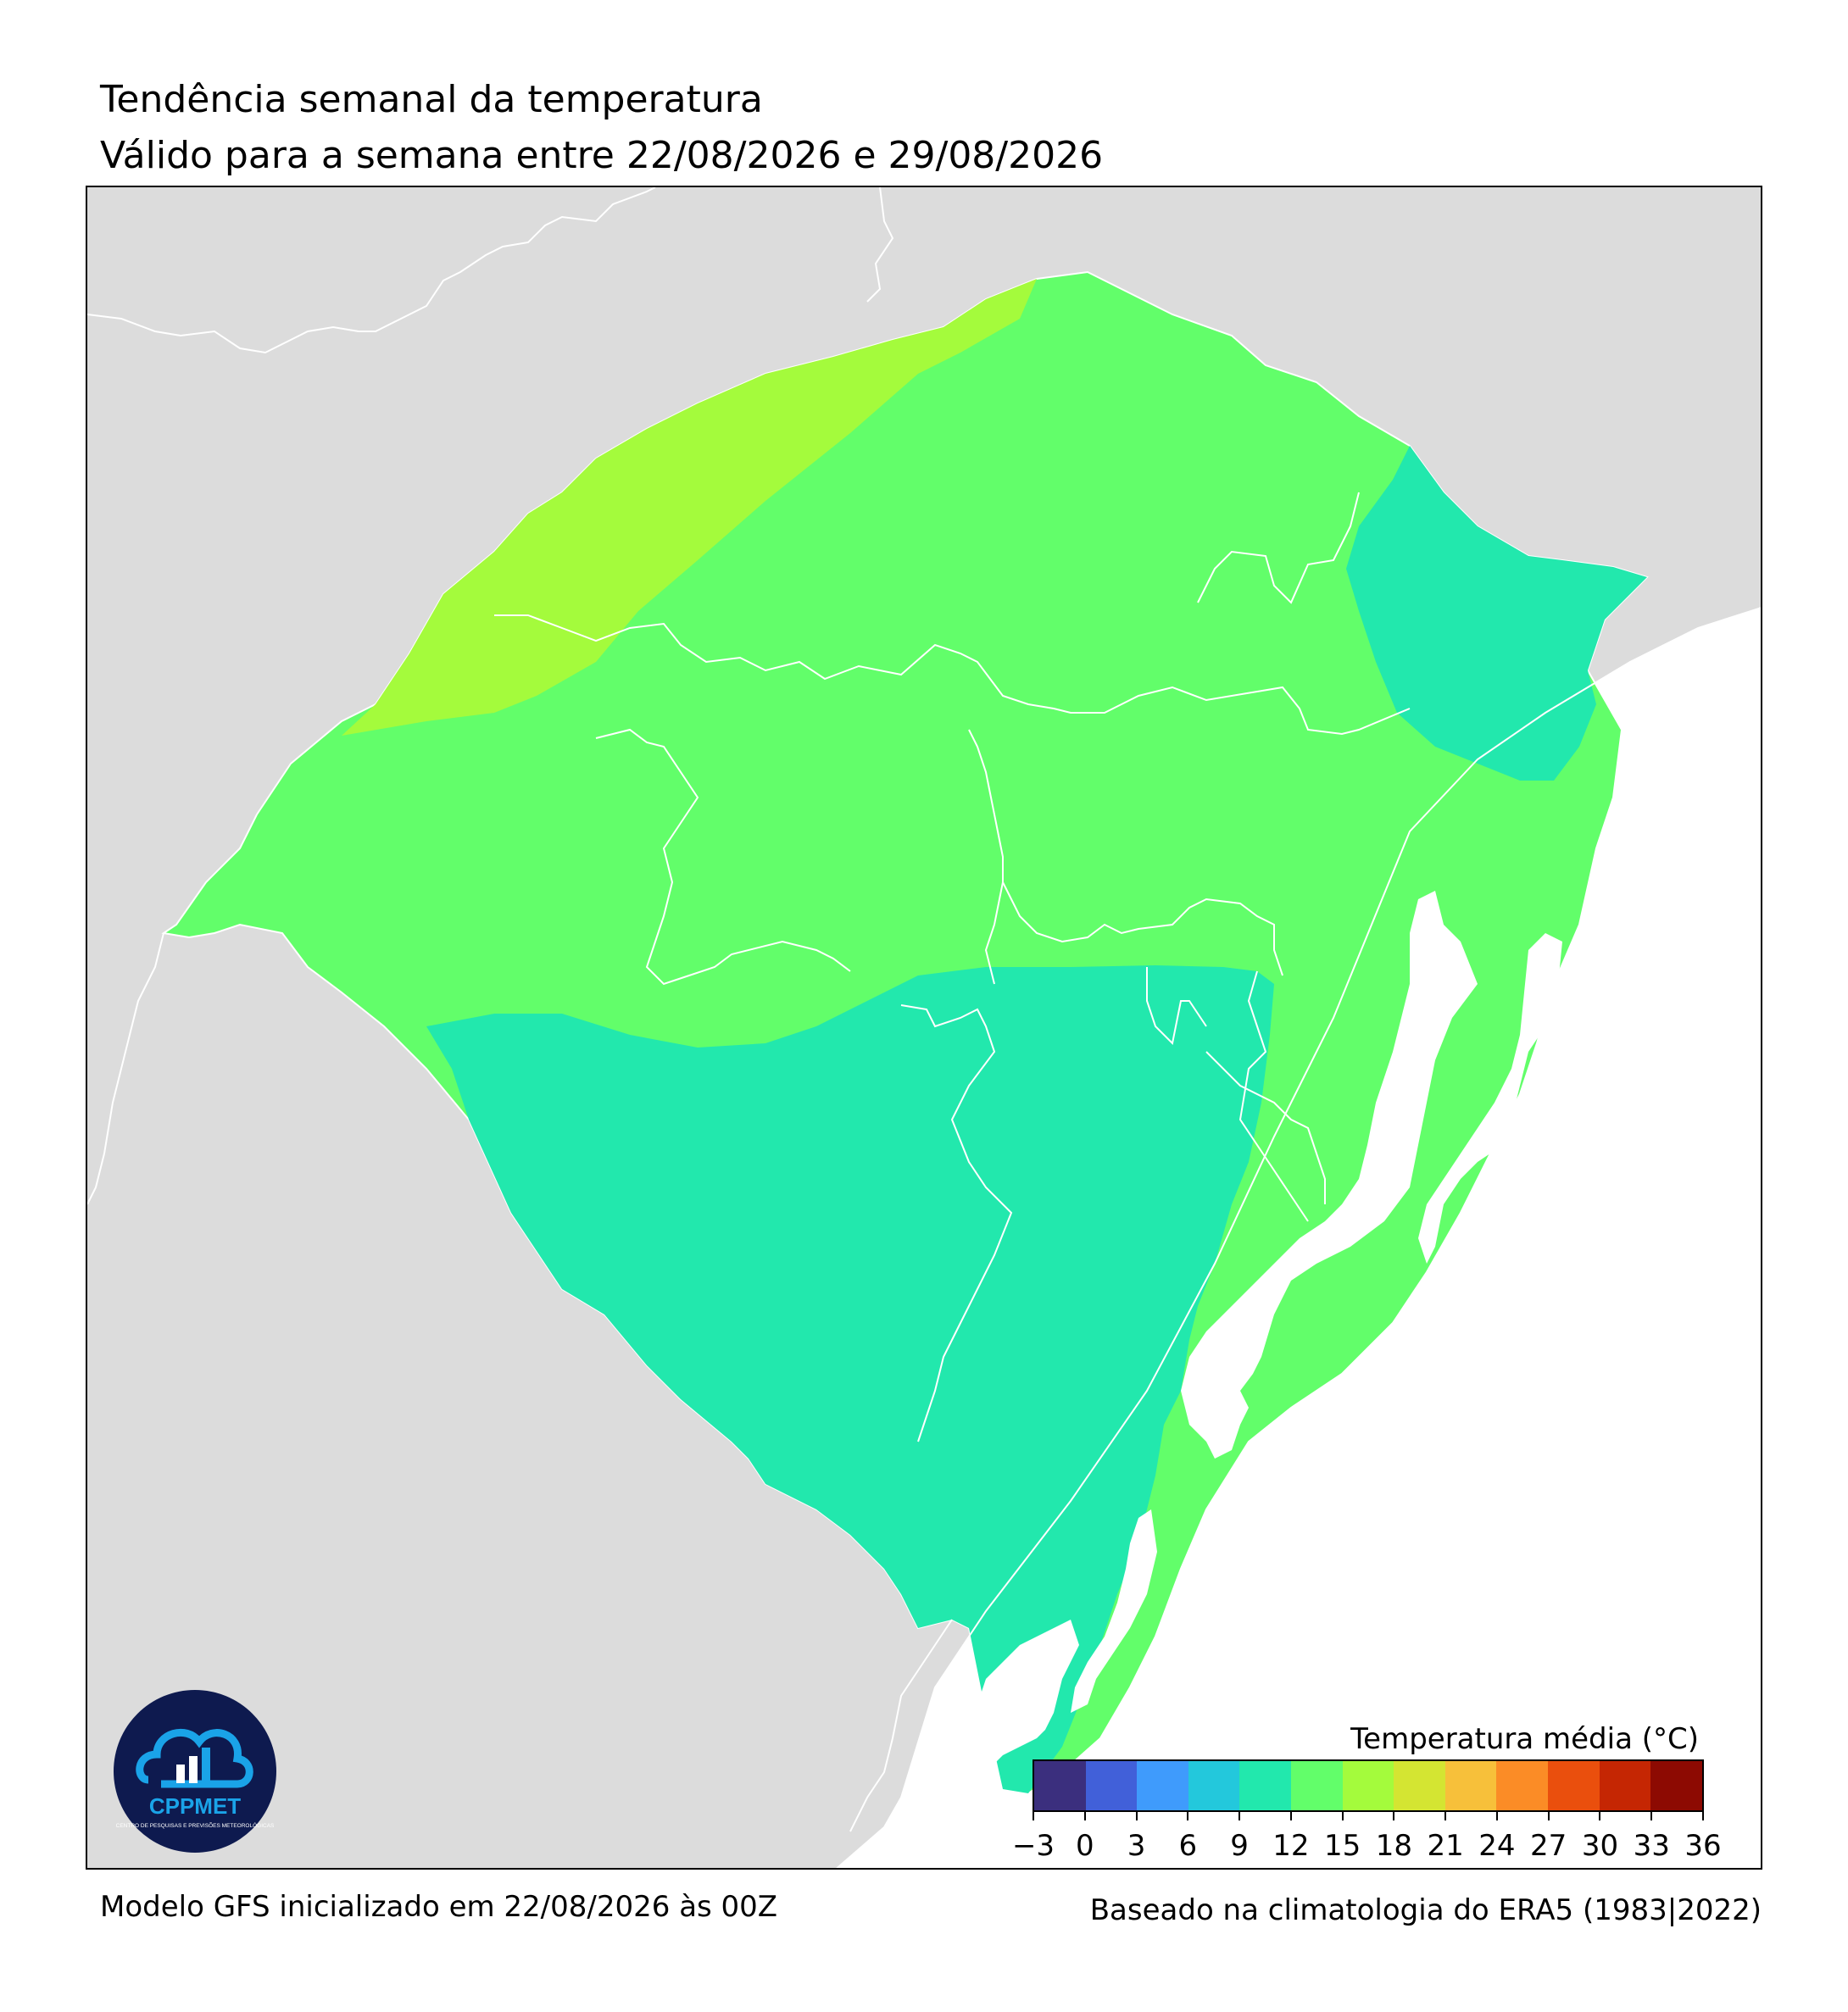  I want to click on map-title: Tendência semanal da temperatura, so click(432, 99).